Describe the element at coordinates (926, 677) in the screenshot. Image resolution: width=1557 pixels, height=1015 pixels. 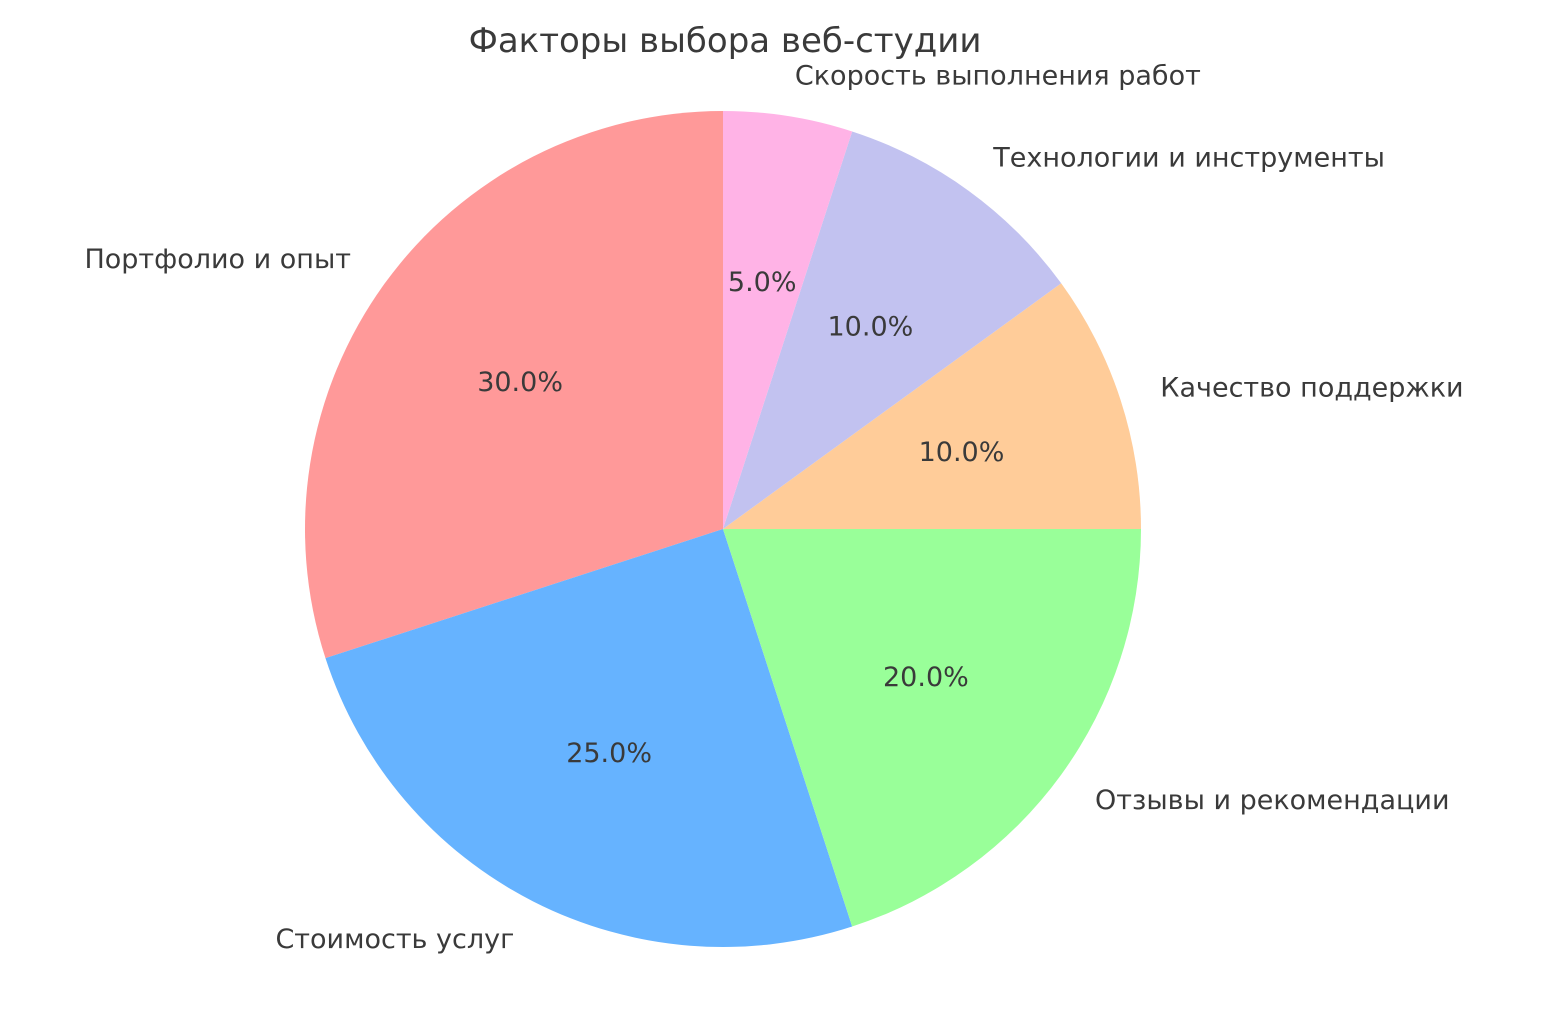
I see `pie-percent-label: 20.0%` at that location.